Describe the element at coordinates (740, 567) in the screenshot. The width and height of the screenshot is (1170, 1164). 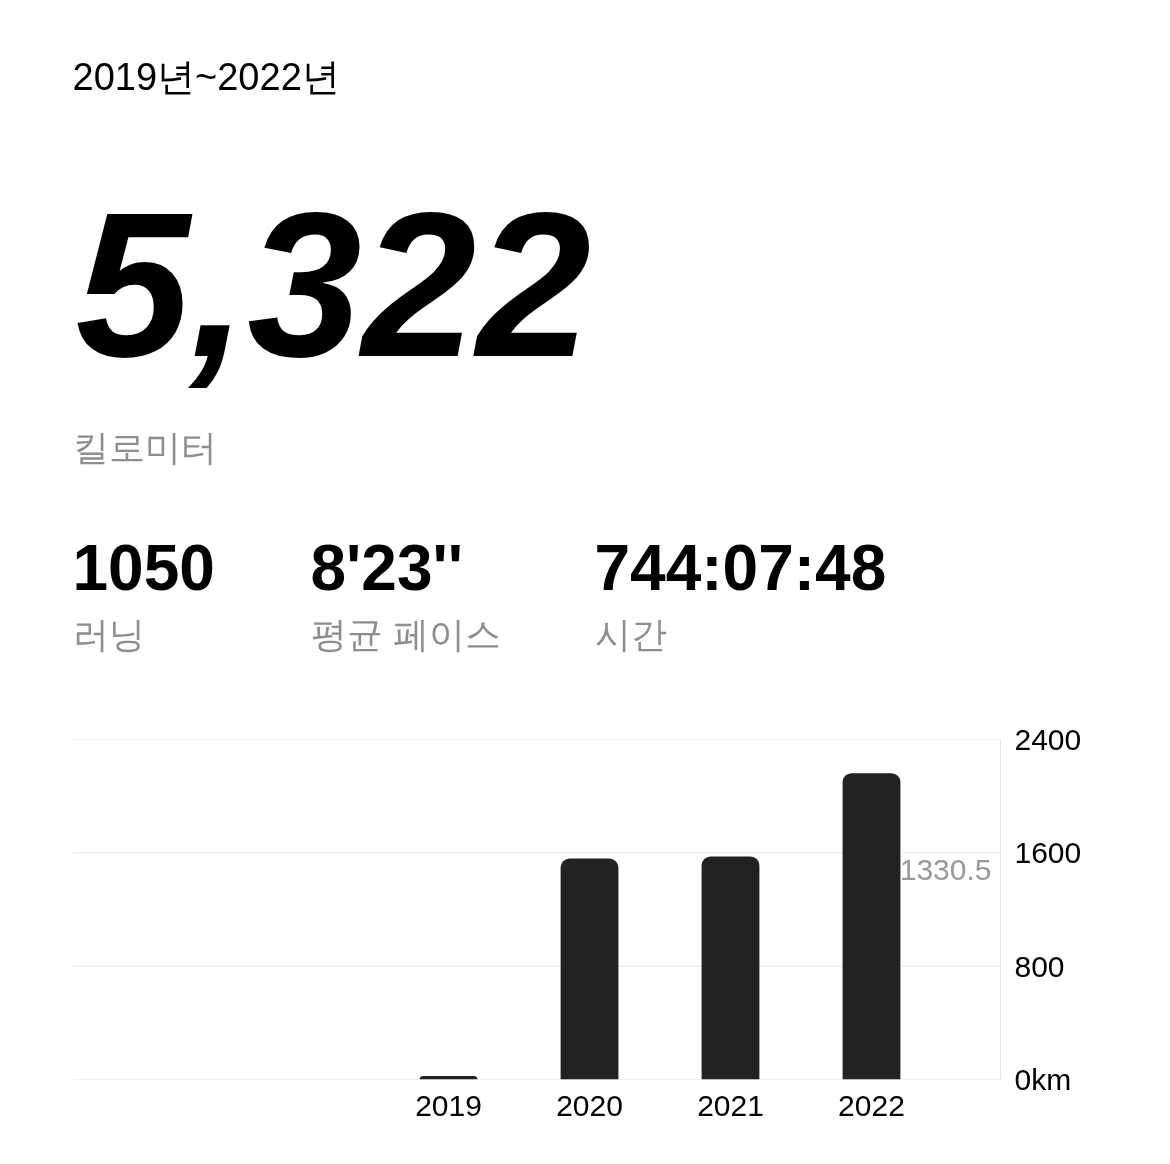
I see `text: 744:07:48` at that location.